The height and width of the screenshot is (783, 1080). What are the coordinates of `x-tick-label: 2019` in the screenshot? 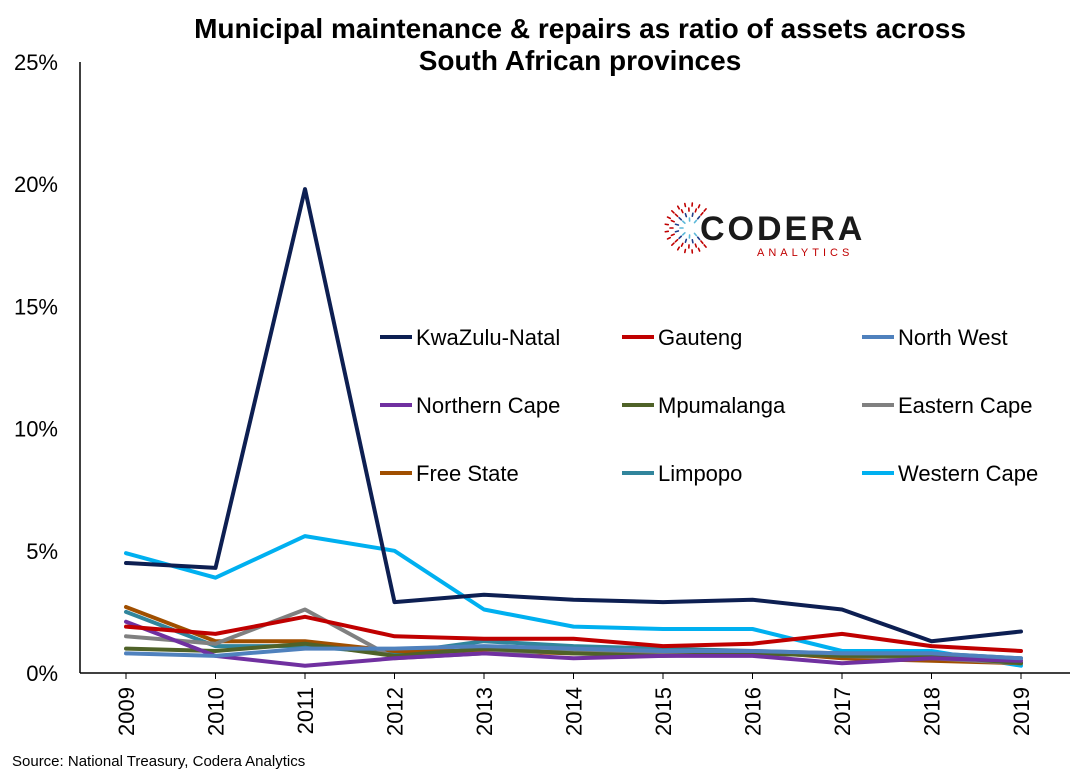 It's located at (1021, 711).